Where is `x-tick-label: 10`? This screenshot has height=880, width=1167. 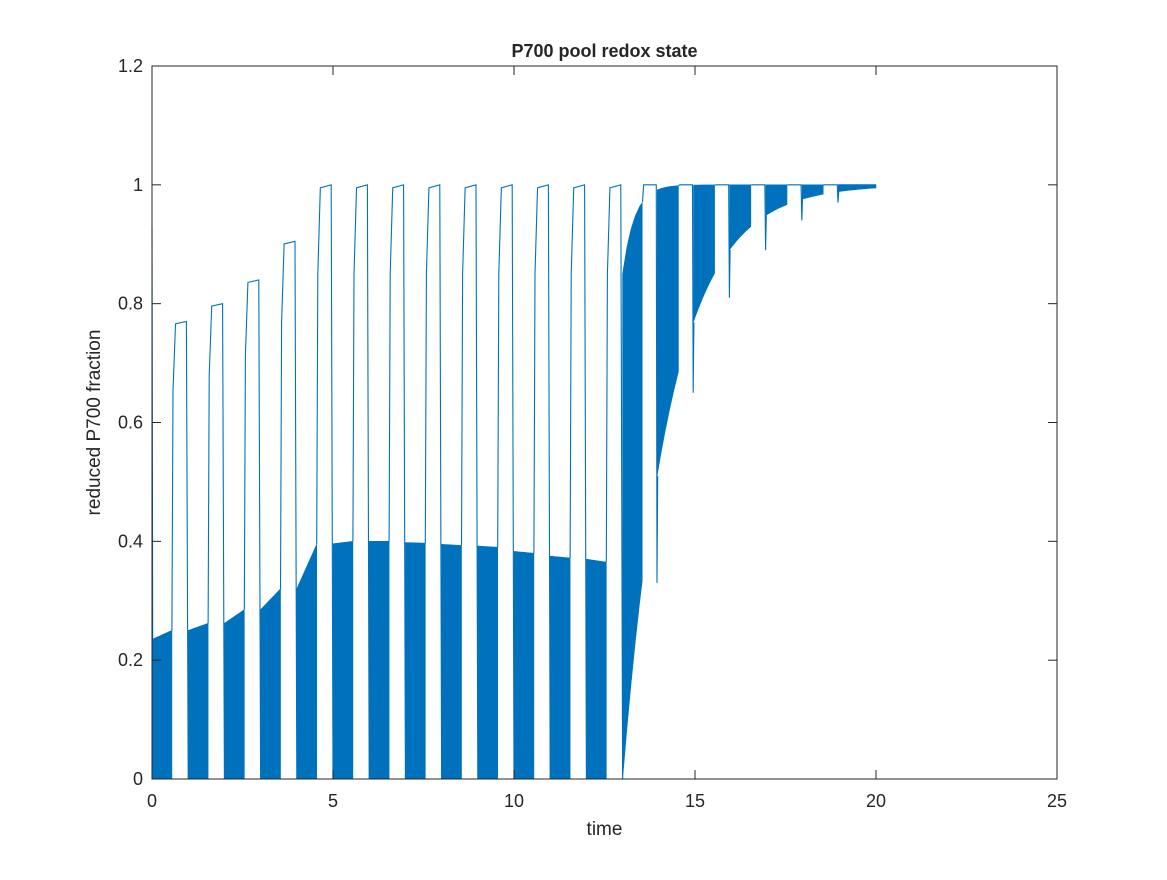 x-tick-label: 10 is located at coordinates (514, 801).